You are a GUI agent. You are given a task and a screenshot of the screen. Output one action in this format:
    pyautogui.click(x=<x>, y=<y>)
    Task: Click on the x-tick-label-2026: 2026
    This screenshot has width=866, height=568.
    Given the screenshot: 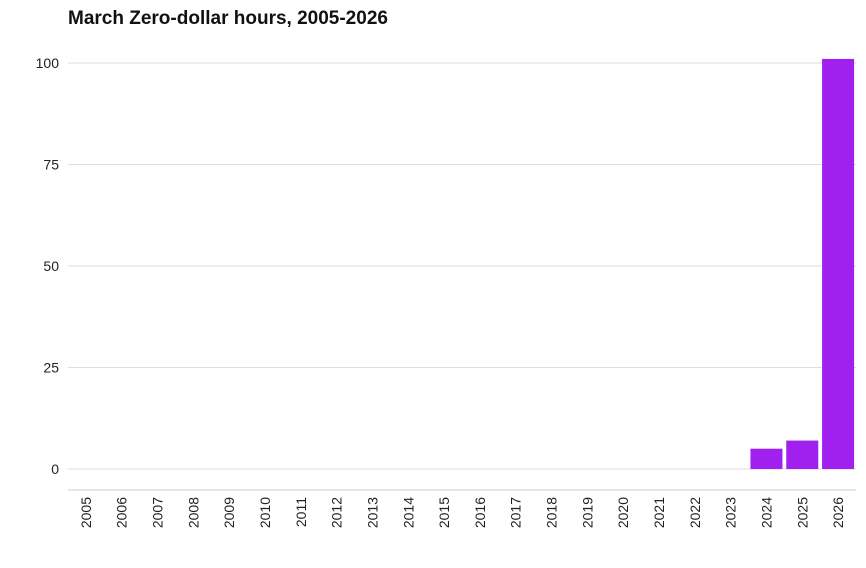 What is the action you would take?
    pyautogui.click(x=838, y=512)
    